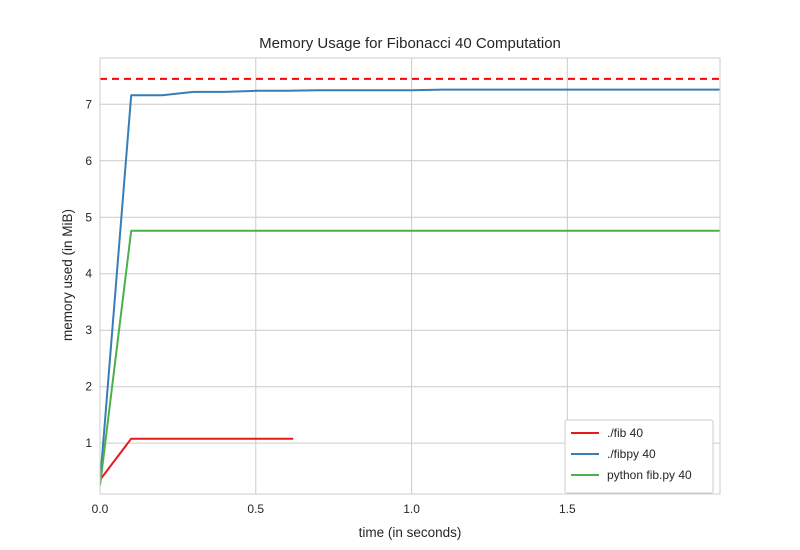  Describe the element at coordinates (255, 509) in the screenshot. I see `x-tick-label-1: 0.5` at that location.